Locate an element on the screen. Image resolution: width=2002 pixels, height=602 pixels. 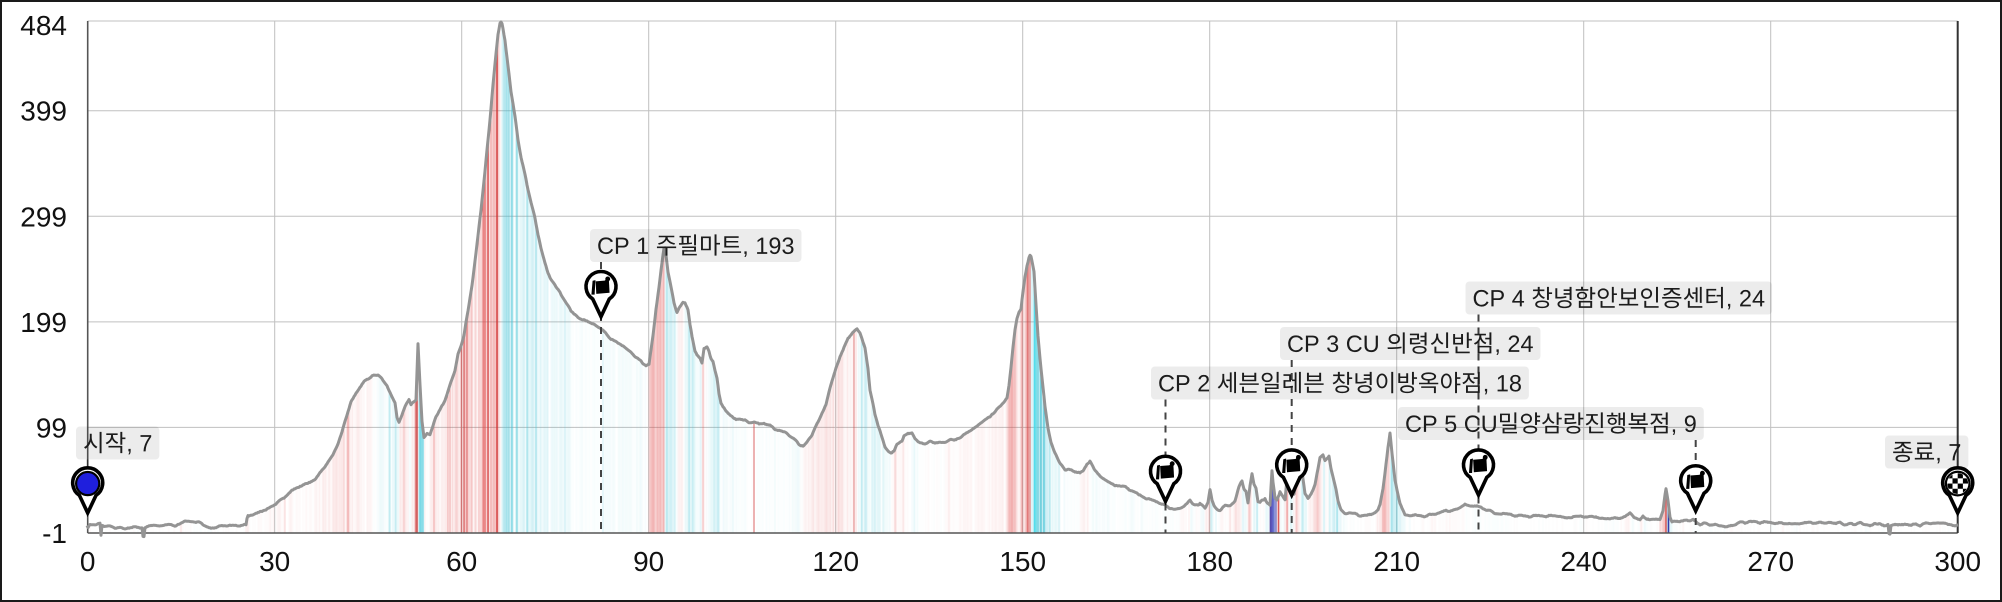
svg-text: 399 is located at coordinates (43, 111).